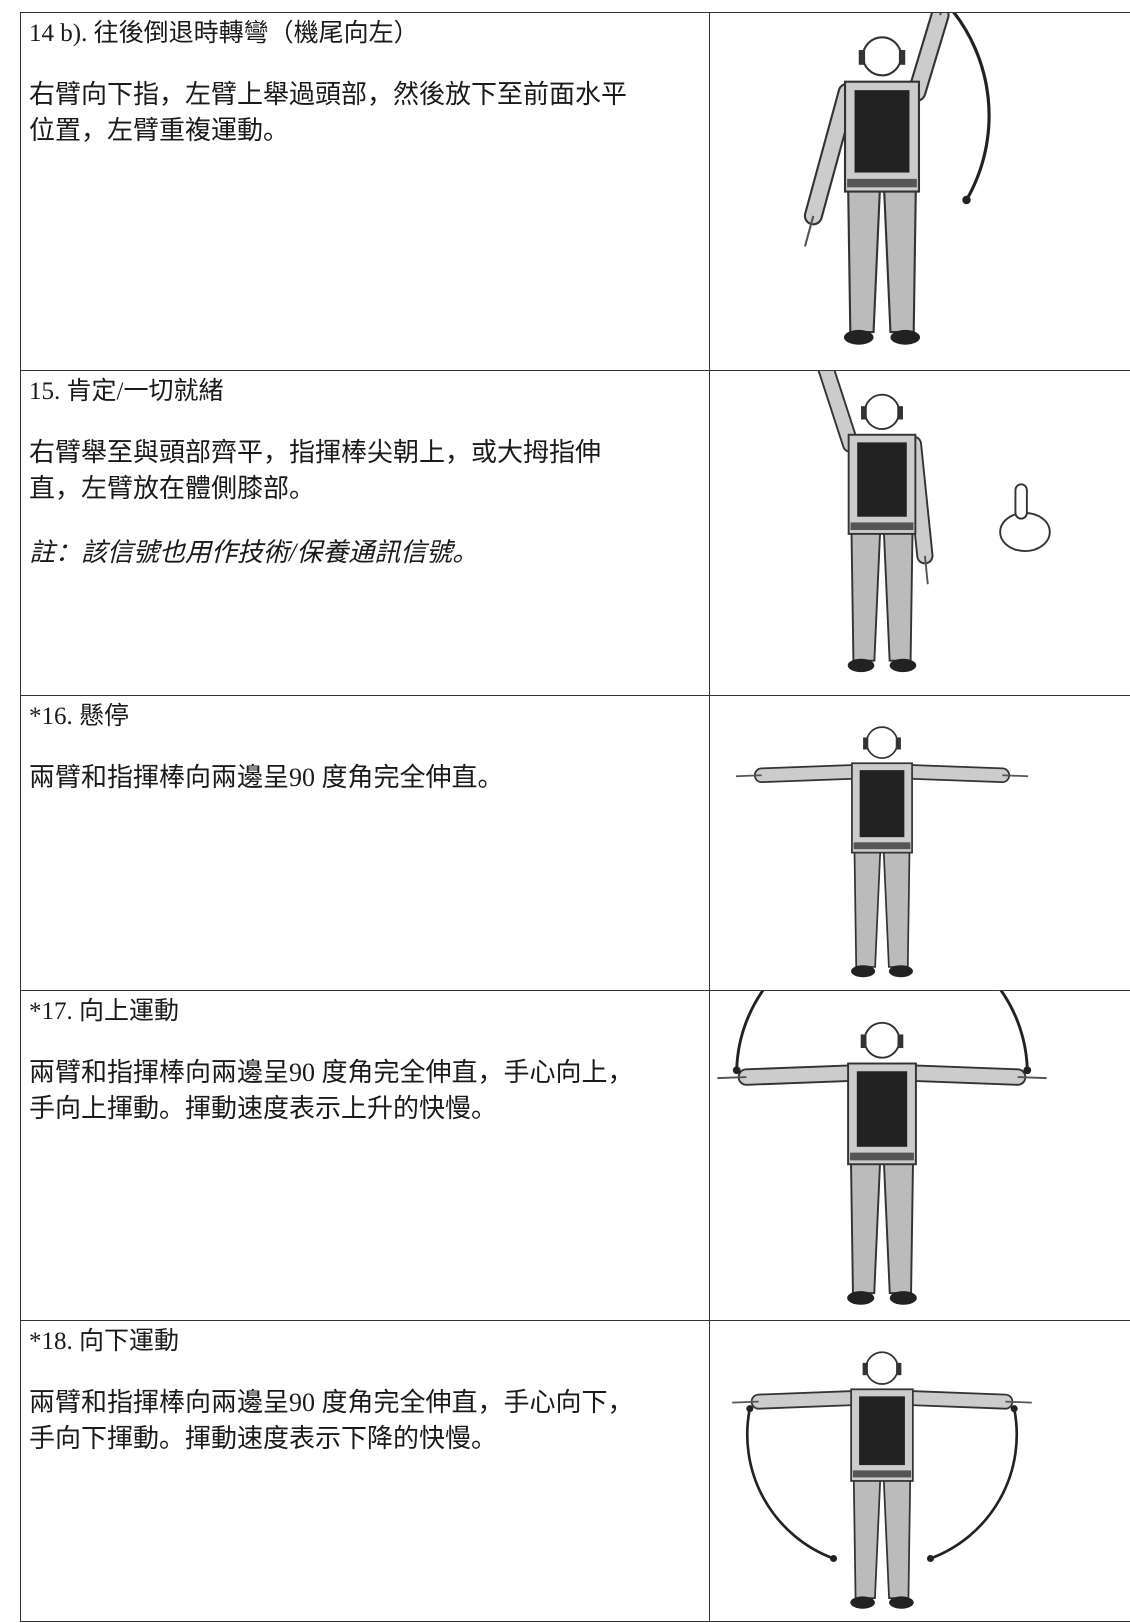  What do you see at coordinates (126, 391) in the screenshot?
I see `row-title: 15. 肯定/一切就緒` at bounding box center [126, 391].